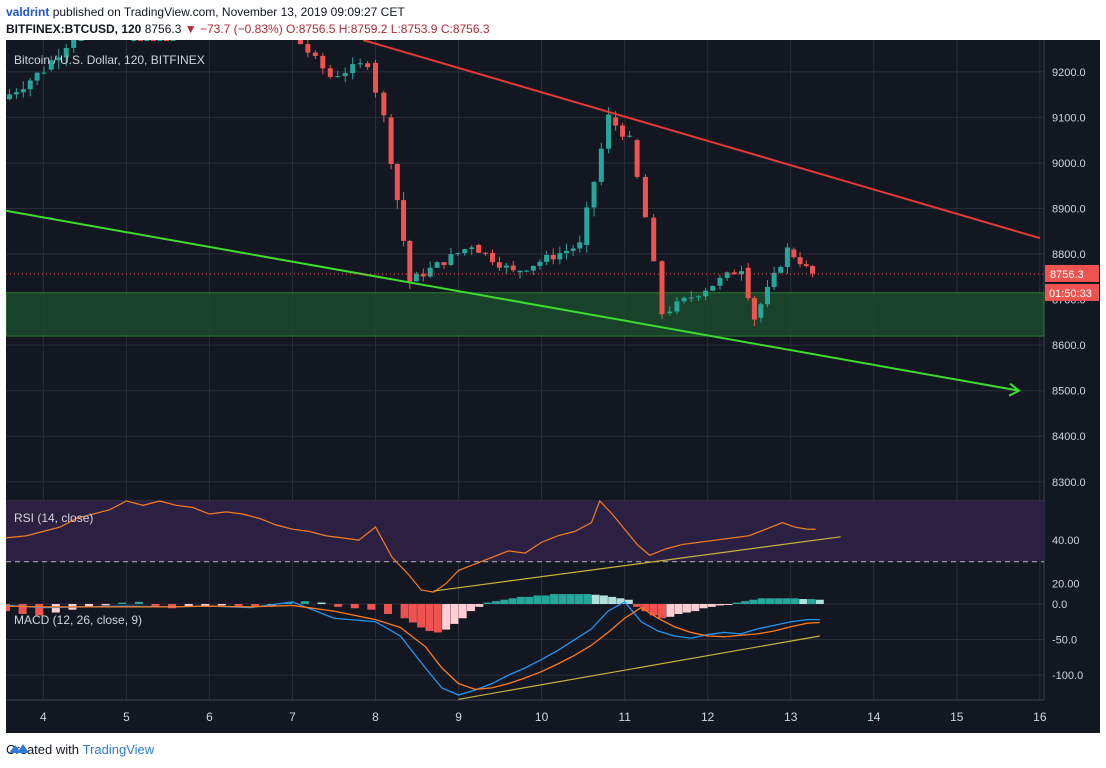 The image size is (1106, 768). Describe the element at coordinates (413, 647) in the screenshot. I see `macd-signal-line` at that location.